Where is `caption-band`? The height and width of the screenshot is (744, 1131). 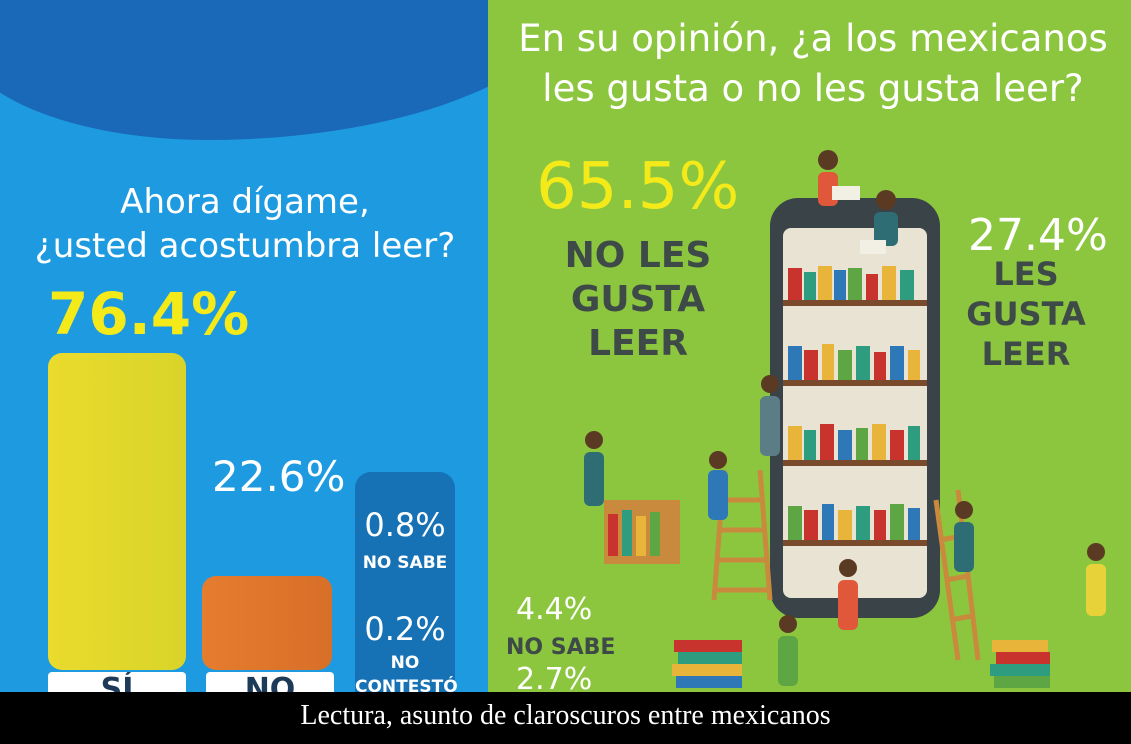 caption-band is located at coordinates (565, 718).